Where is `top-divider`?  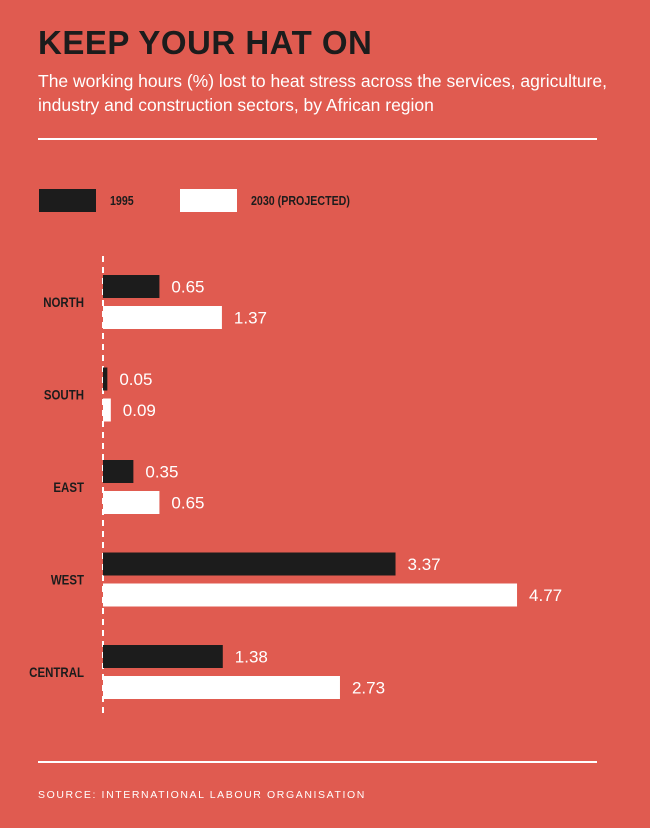
top-divider is located at coordinates (317, 139).